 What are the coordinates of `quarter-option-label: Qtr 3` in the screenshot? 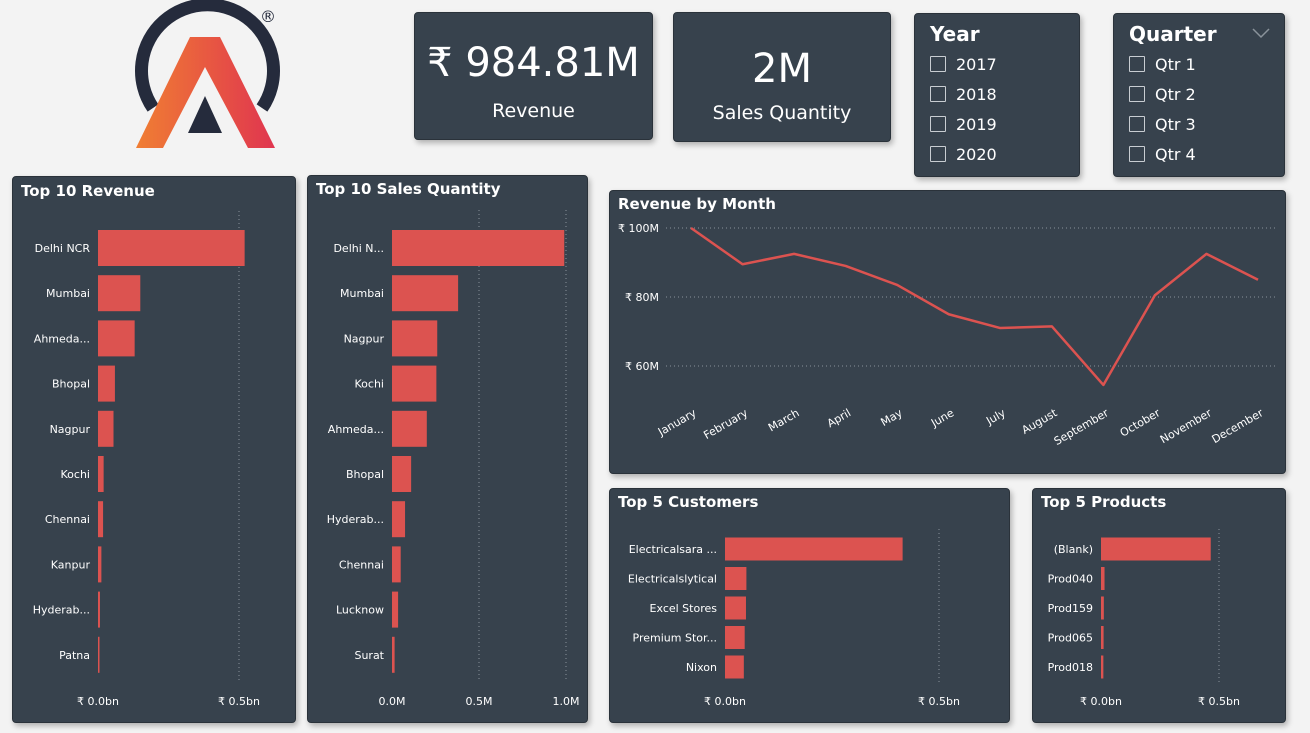 It's located at (1175, 124).